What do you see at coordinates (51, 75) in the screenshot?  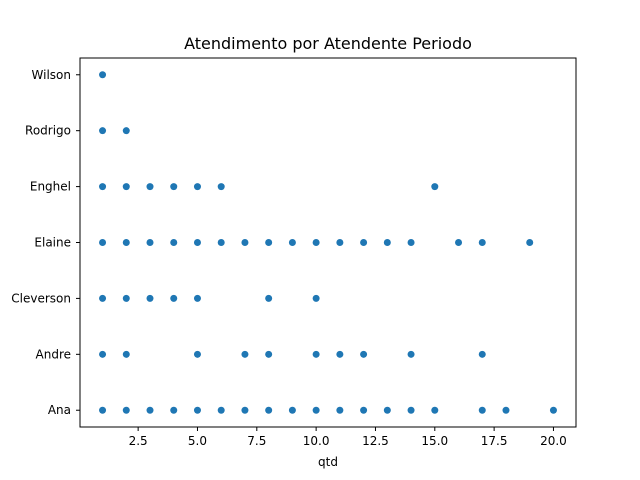 I see `y-tick-label-wilson: Wilson` at bounding box center [51, 75].